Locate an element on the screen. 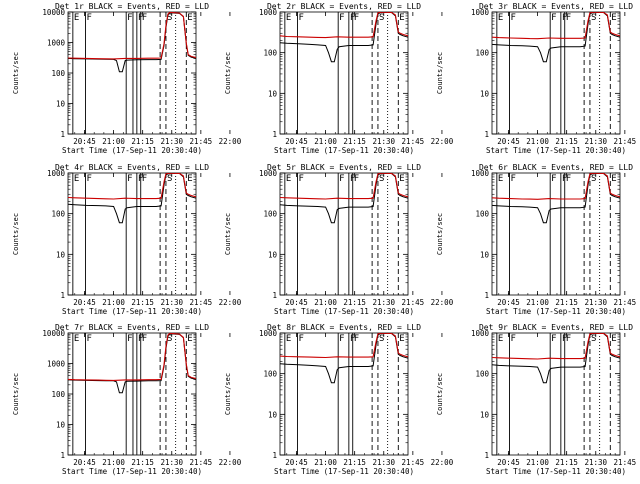  chart-title: Det 3r BLACK = Events, RED = LLD is located at coordinates (556, 6).